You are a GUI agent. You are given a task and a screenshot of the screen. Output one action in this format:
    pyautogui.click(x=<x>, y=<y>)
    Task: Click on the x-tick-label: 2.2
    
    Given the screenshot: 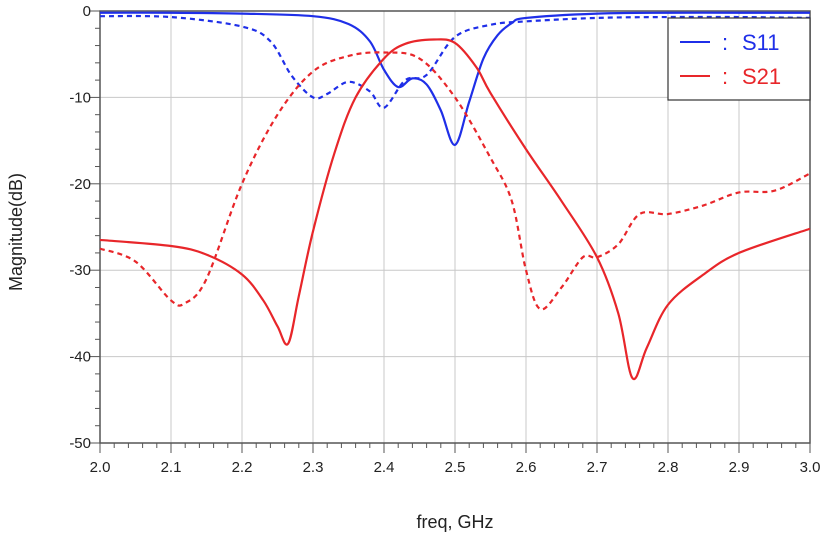 What is the action you would take?
    pyautogui.click(x=242, y=467)
    